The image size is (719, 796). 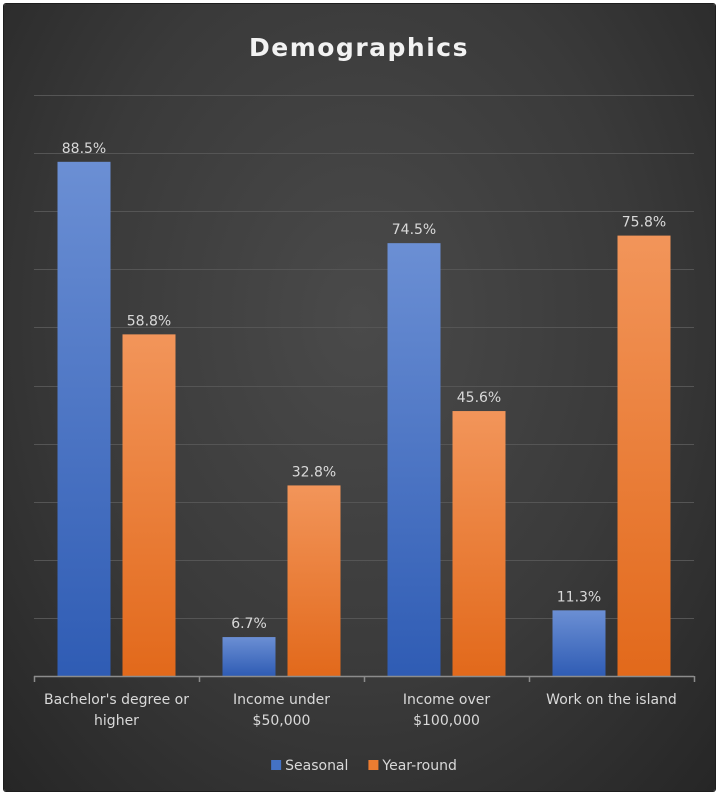 I want to click on data-label: 6.7%, so click(x=249, y=624).